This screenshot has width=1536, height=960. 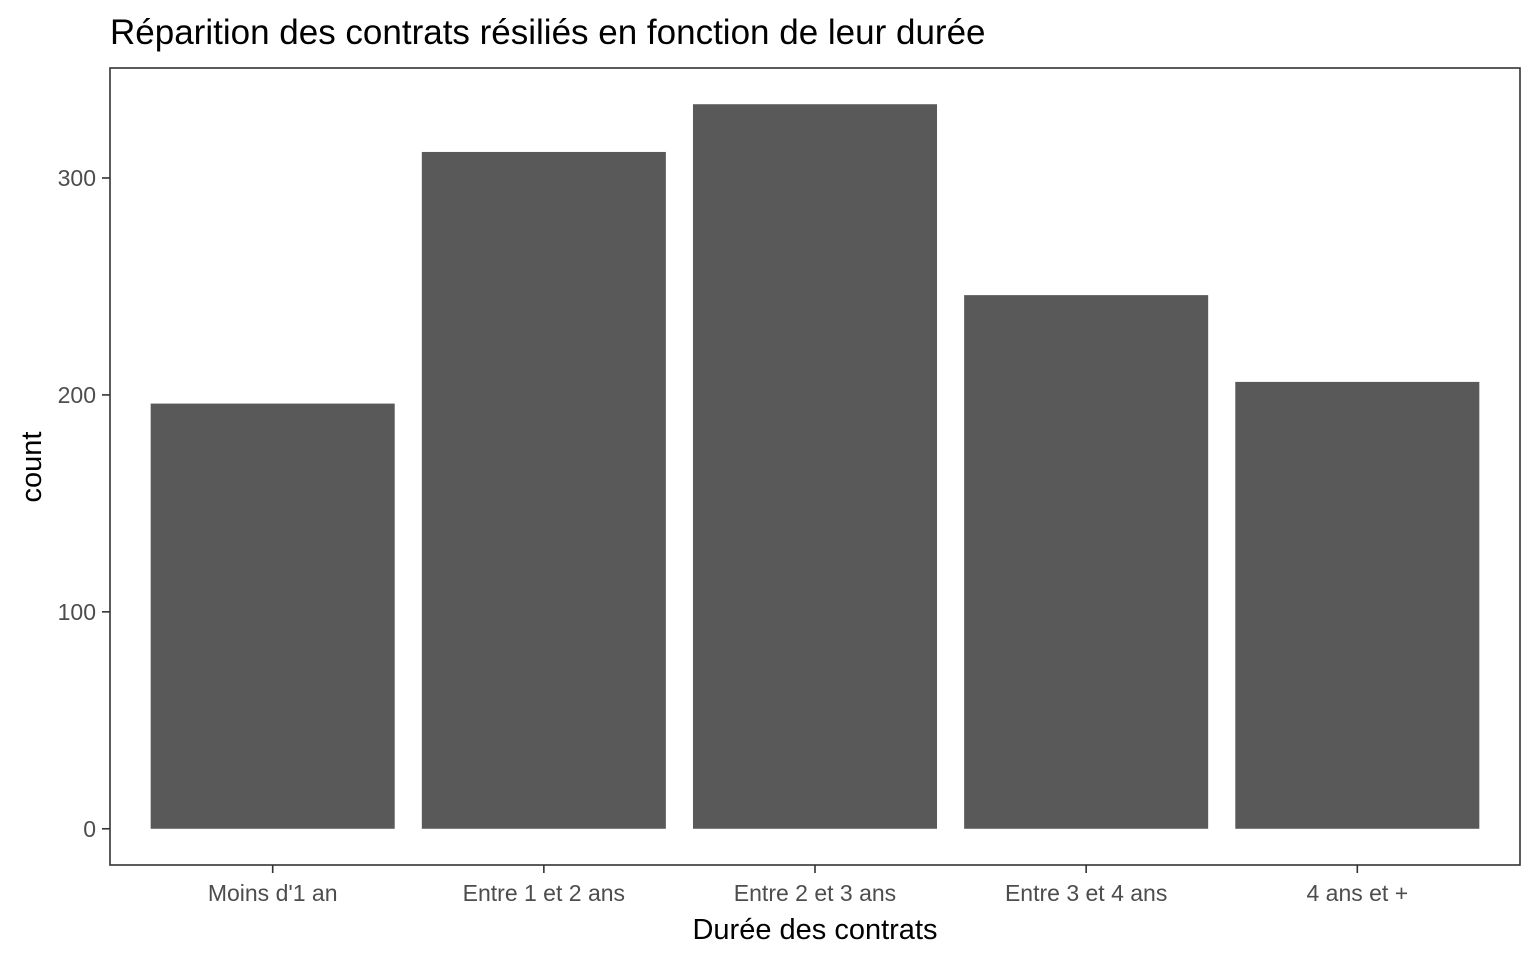 I want to click on y-tick-label: 200, so click(x=77, y=395).